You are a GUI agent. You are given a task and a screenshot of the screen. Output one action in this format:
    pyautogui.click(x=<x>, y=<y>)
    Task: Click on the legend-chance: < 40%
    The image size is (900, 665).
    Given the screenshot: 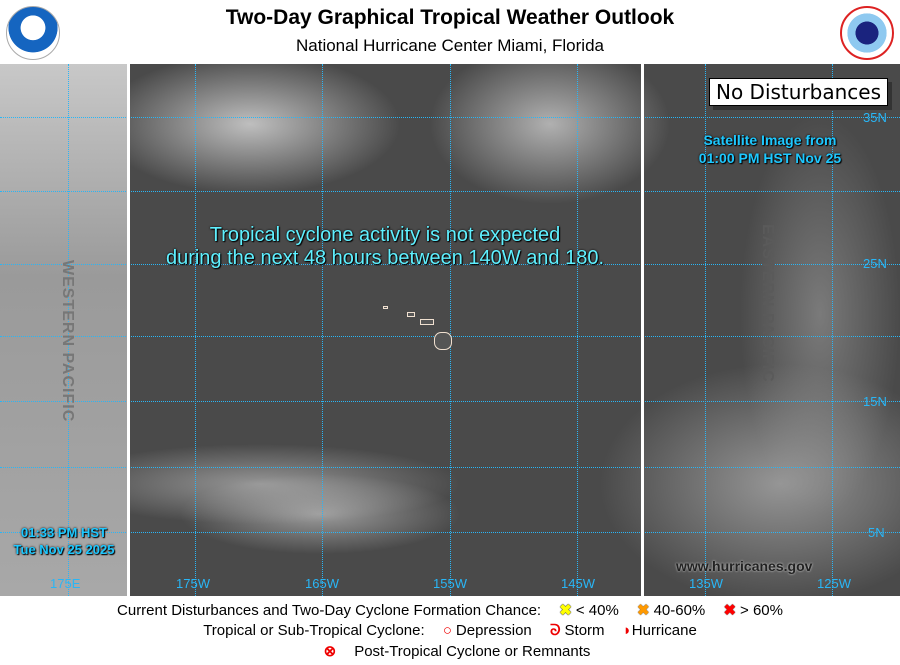 What is the action you would take?
    pyautogui.click(x=597, y=610)
    